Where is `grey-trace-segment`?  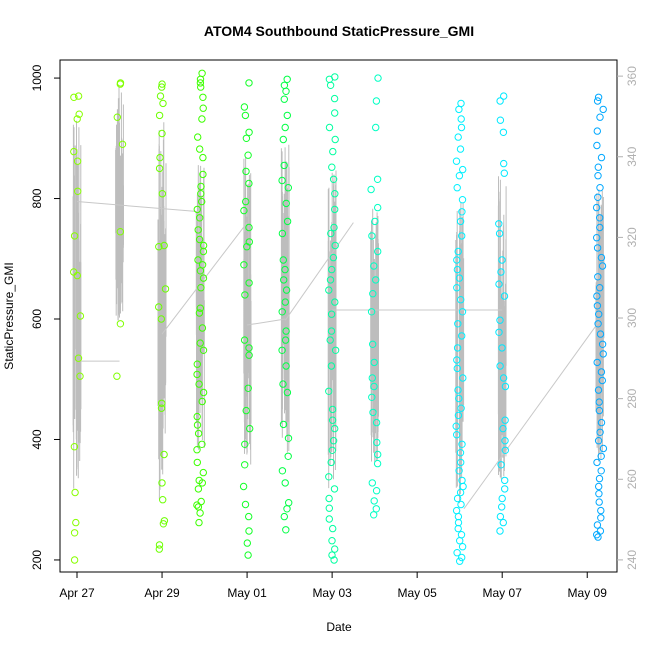 grey-trace-segment is located at coordinates (162, 311).